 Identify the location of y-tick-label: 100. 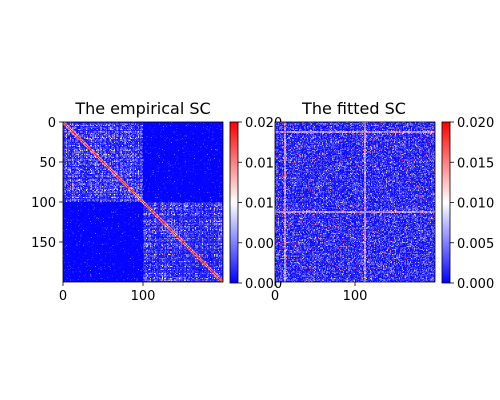
(43, 203).